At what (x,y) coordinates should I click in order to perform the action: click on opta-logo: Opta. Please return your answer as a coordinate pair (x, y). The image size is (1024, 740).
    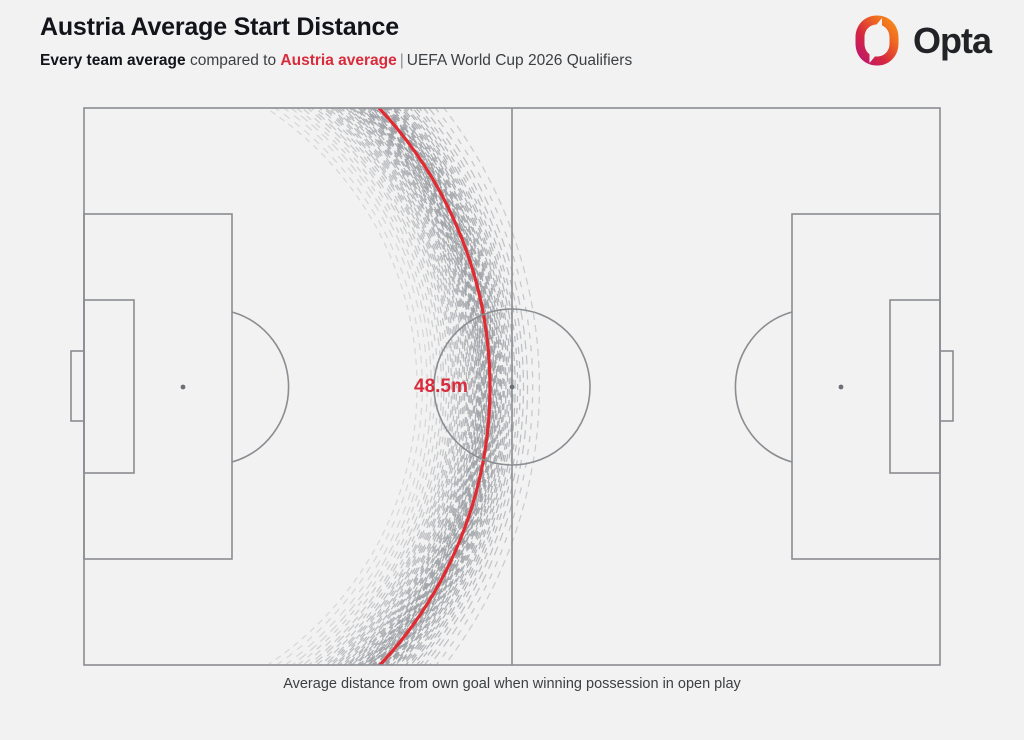
    Looking at the image, I should click on (922, 40).